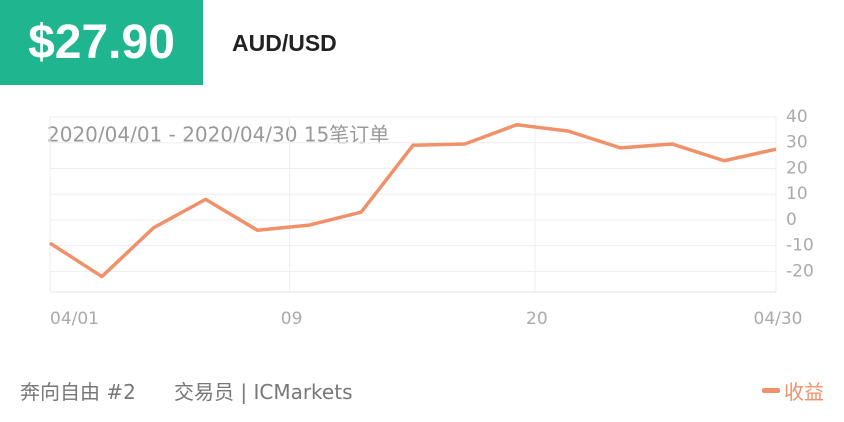 The height and width of the screenshot is (422, 844). Describe the element at coordinates (797, 168) in the screenshot. I see `y-tick-label: 20` at that location.